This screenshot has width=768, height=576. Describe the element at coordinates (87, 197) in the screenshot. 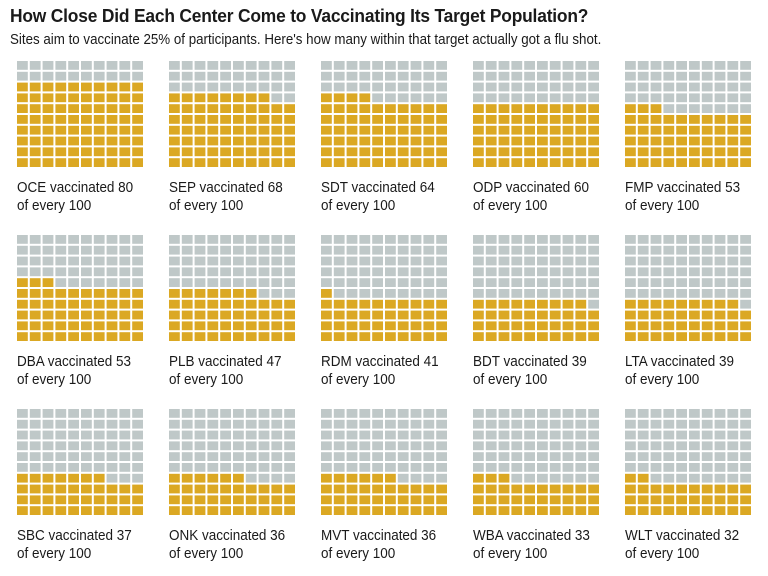

I see `waffle-label: OCE vaccinated 80 of every 100` at that location.